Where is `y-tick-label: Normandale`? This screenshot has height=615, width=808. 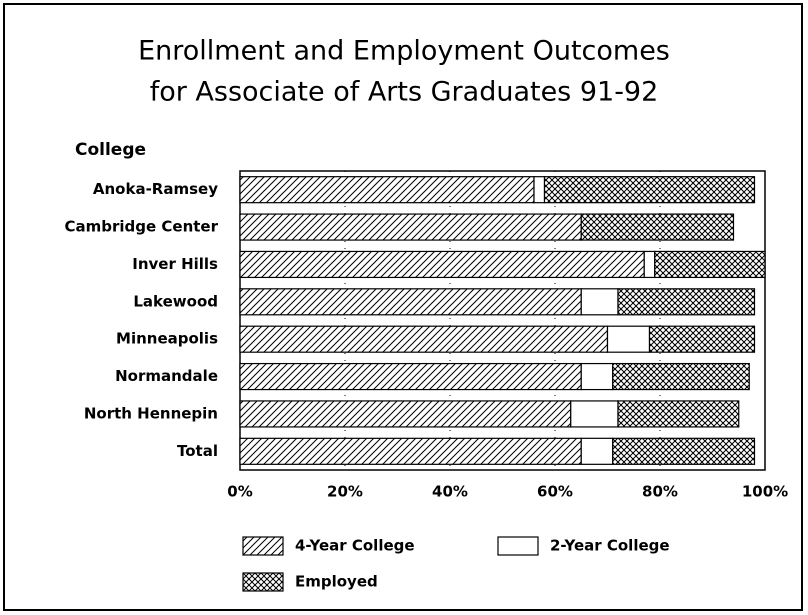 y-tick-label: Normandale is located at coordinates (166, 376).